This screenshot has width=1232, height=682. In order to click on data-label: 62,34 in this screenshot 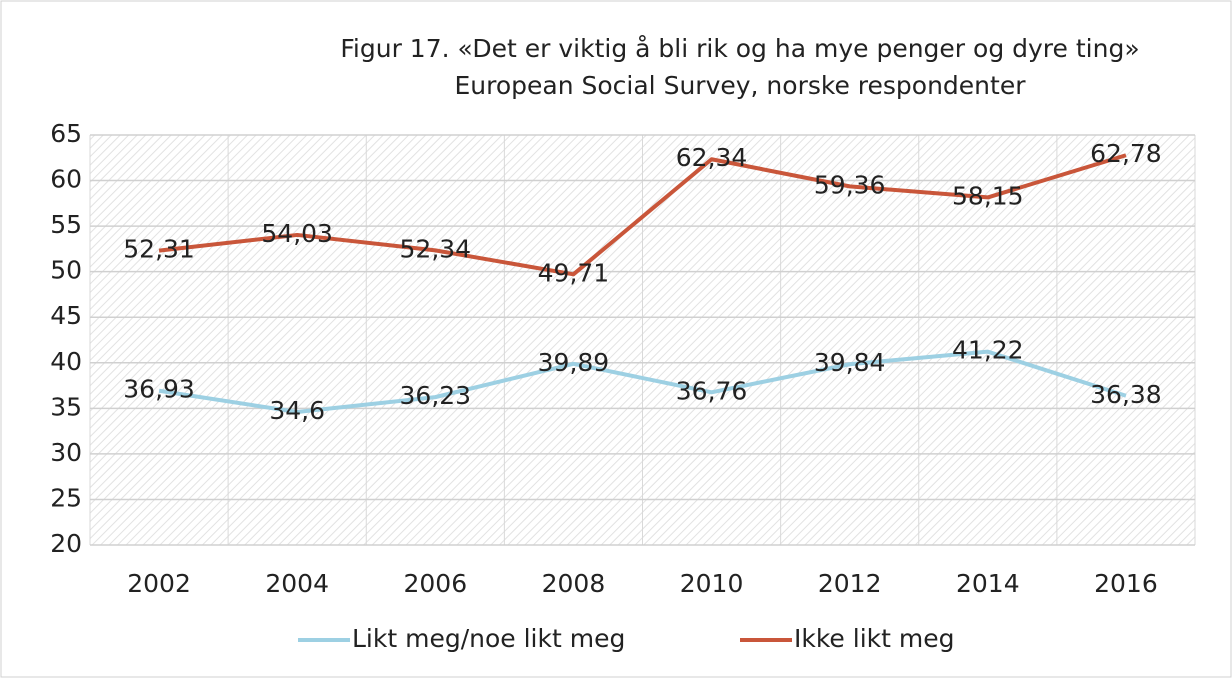, I will do `click(712, 157)`.